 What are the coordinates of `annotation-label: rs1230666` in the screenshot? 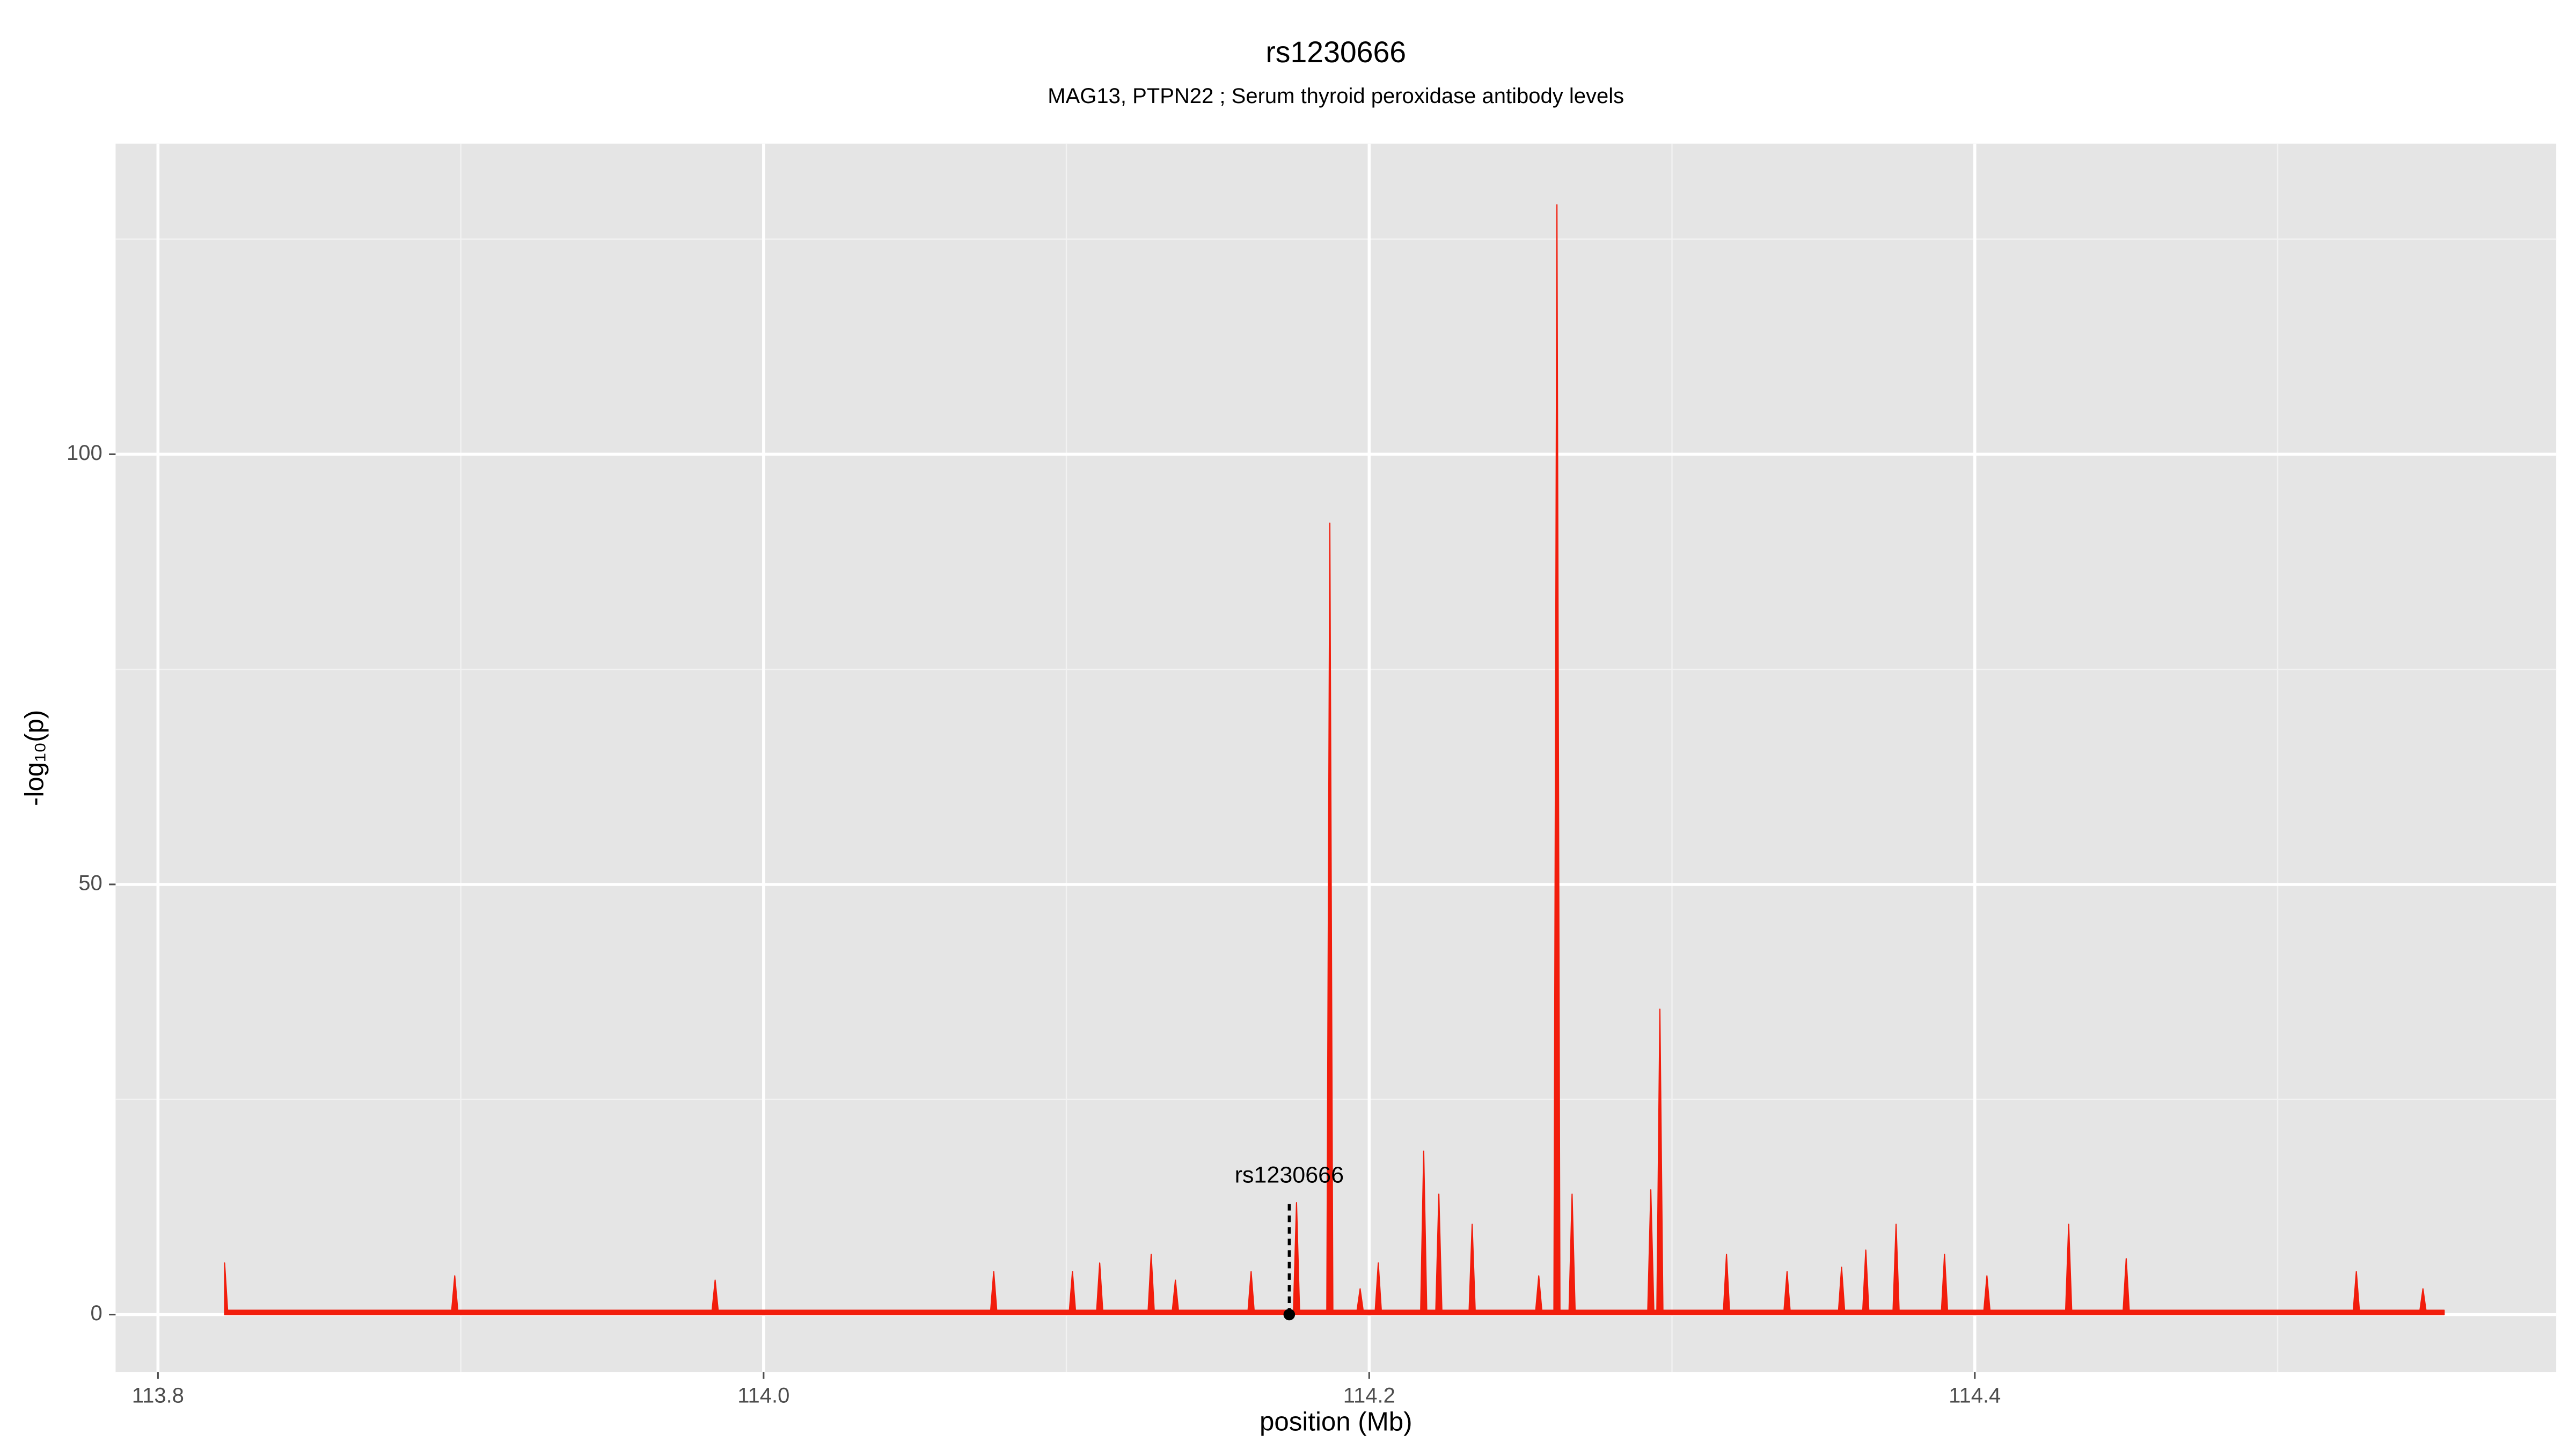 It's located at (1289, 1175).